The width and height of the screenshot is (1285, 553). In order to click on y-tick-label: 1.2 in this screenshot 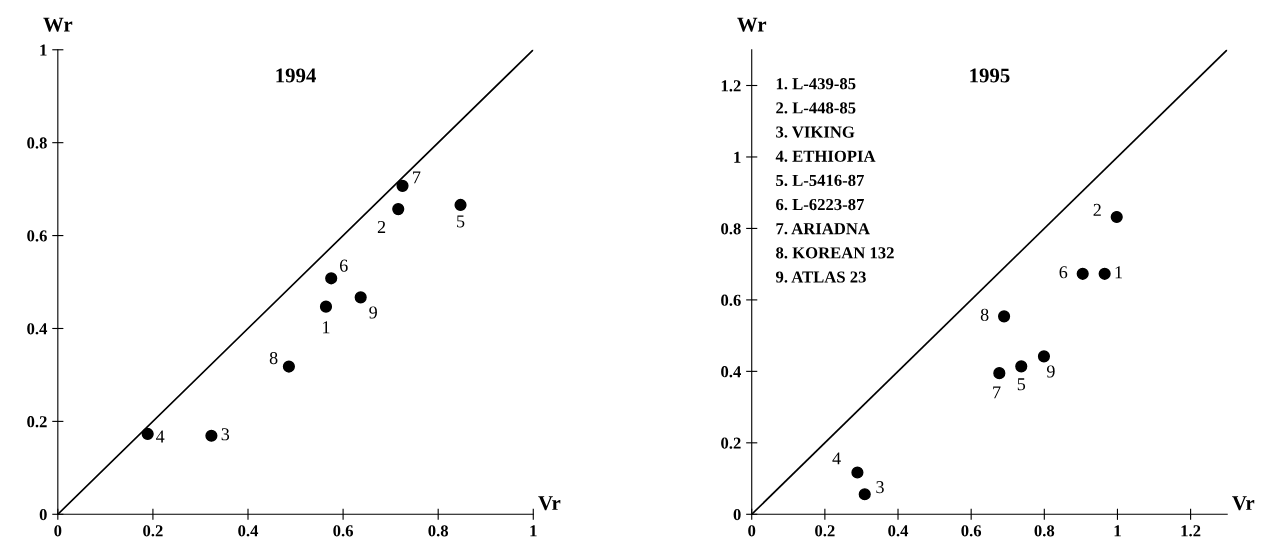, I will do `click(731, 86)`.